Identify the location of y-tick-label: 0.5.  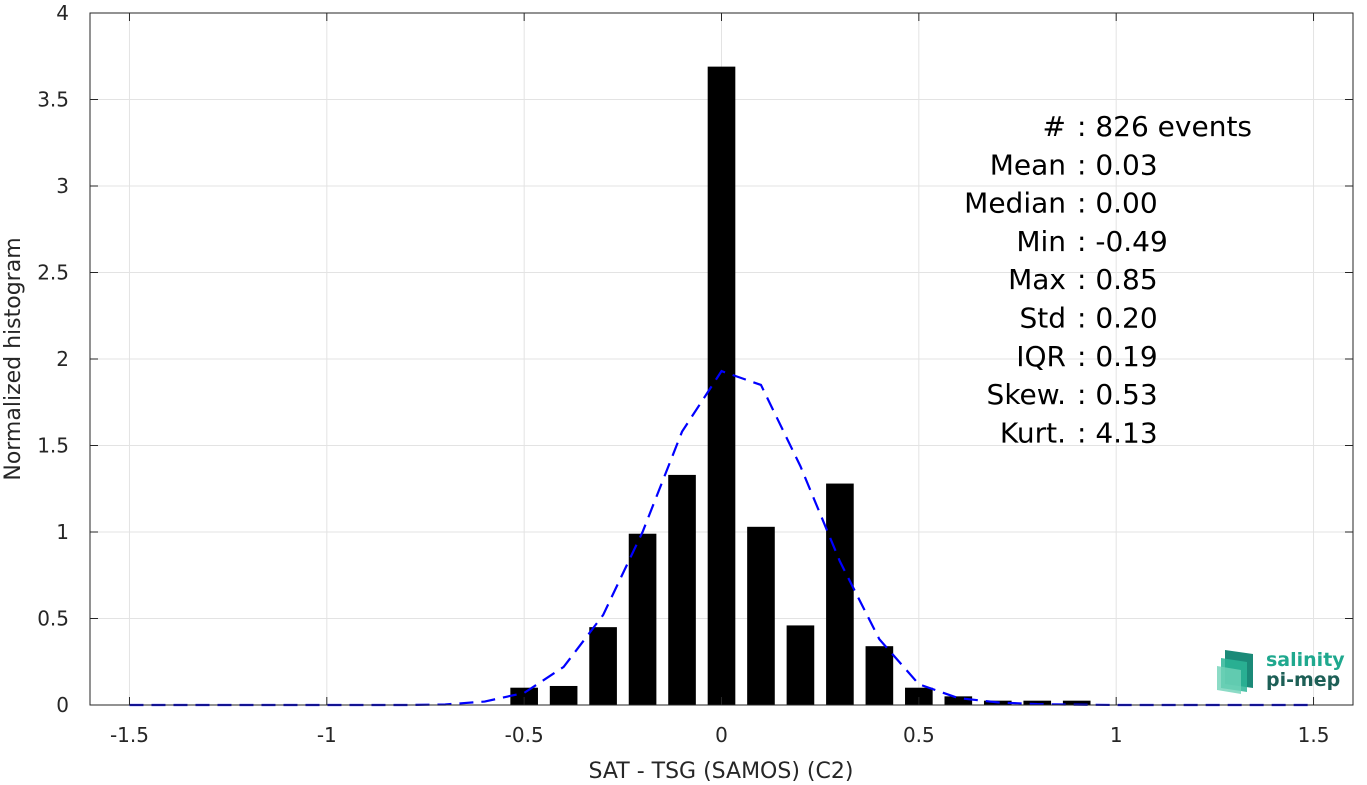
(53, 619).